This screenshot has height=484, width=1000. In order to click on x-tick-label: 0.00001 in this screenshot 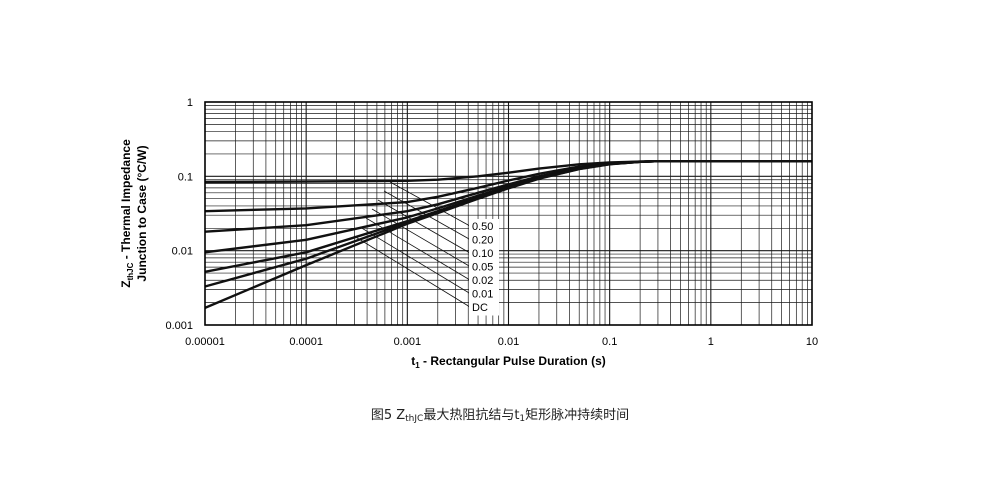, I will do `click(205, 342)`.